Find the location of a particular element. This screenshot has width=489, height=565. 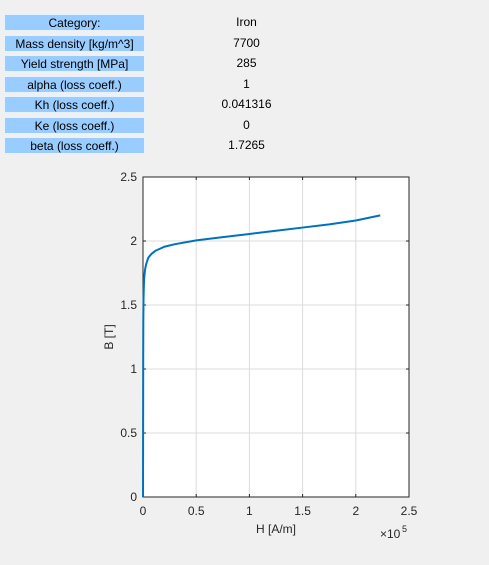

property-row: Mass density [kg/m^3] 7700 is located at coordinates (164, 43).